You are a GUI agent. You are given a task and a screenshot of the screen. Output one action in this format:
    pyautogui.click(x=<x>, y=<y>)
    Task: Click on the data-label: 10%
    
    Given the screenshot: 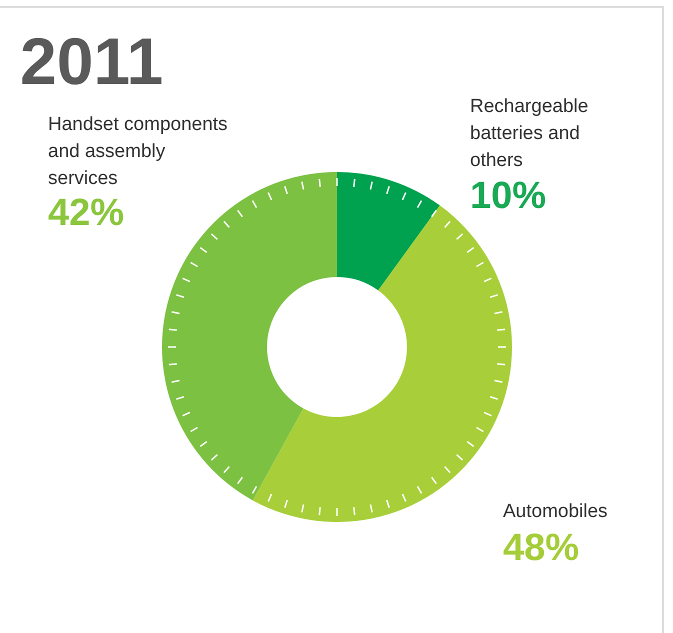 What is the action you would take?
    pyautogui.click(x=508, y=196)
    